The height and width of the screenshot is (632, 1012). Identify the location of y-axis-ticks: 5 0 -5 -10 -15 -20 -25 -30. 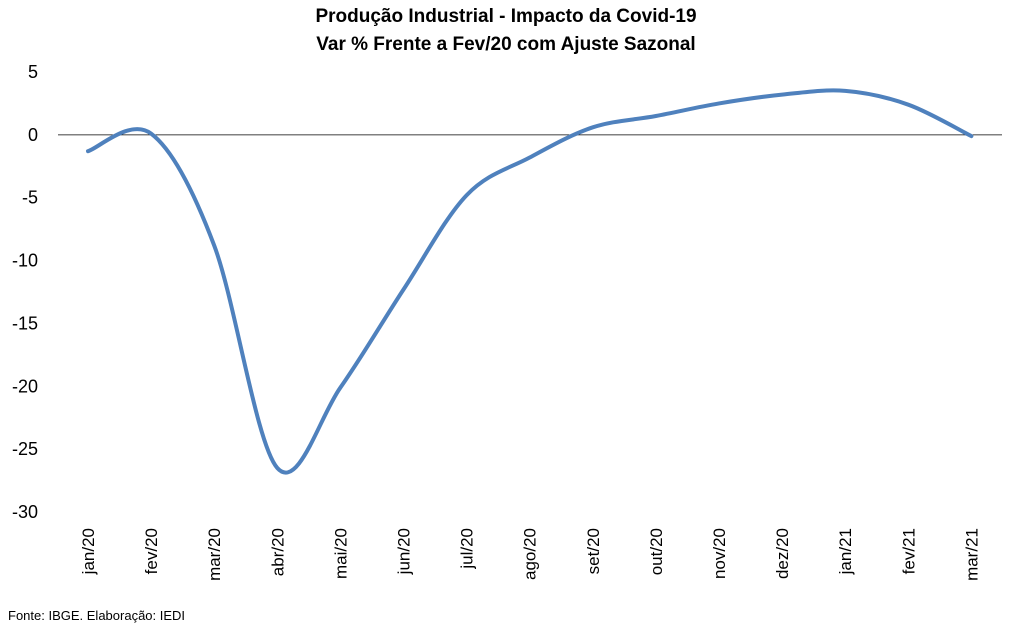
(25, 292).